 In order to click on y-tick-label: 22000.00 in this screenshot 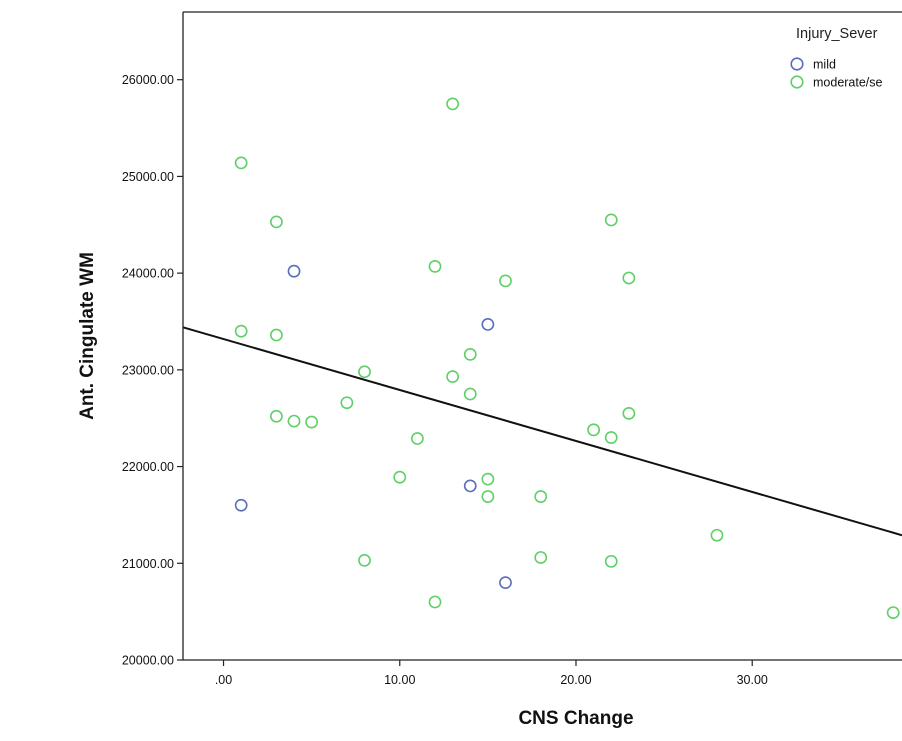, I will do `click(148, 467)`.